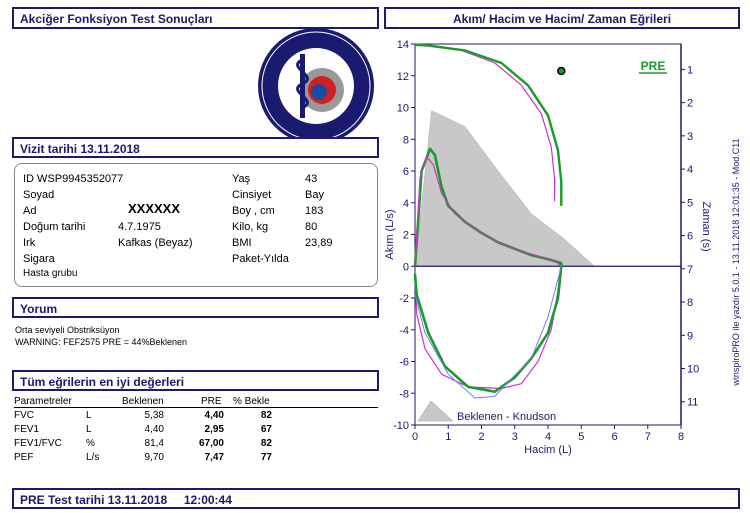 This screenshot has width=750, height=513. Describe the element at coordinates (404, 394) in the screenshot. I see `y-tick-label: -8` at that location.